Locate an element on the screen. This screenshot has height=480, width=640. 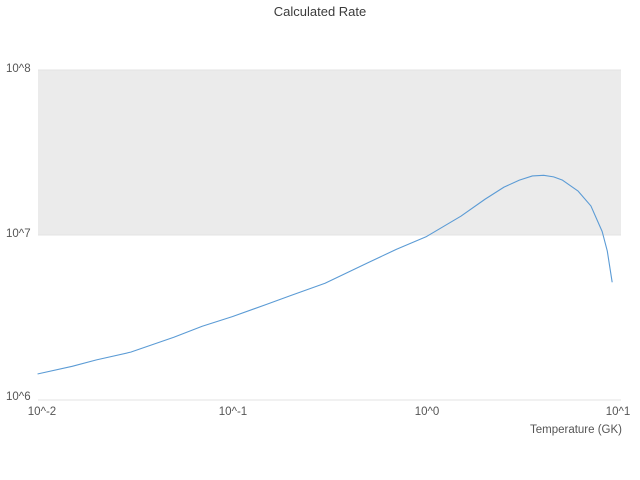
x-tick-label-1e-1: 10^-1 is located at coordinates (233, 412).